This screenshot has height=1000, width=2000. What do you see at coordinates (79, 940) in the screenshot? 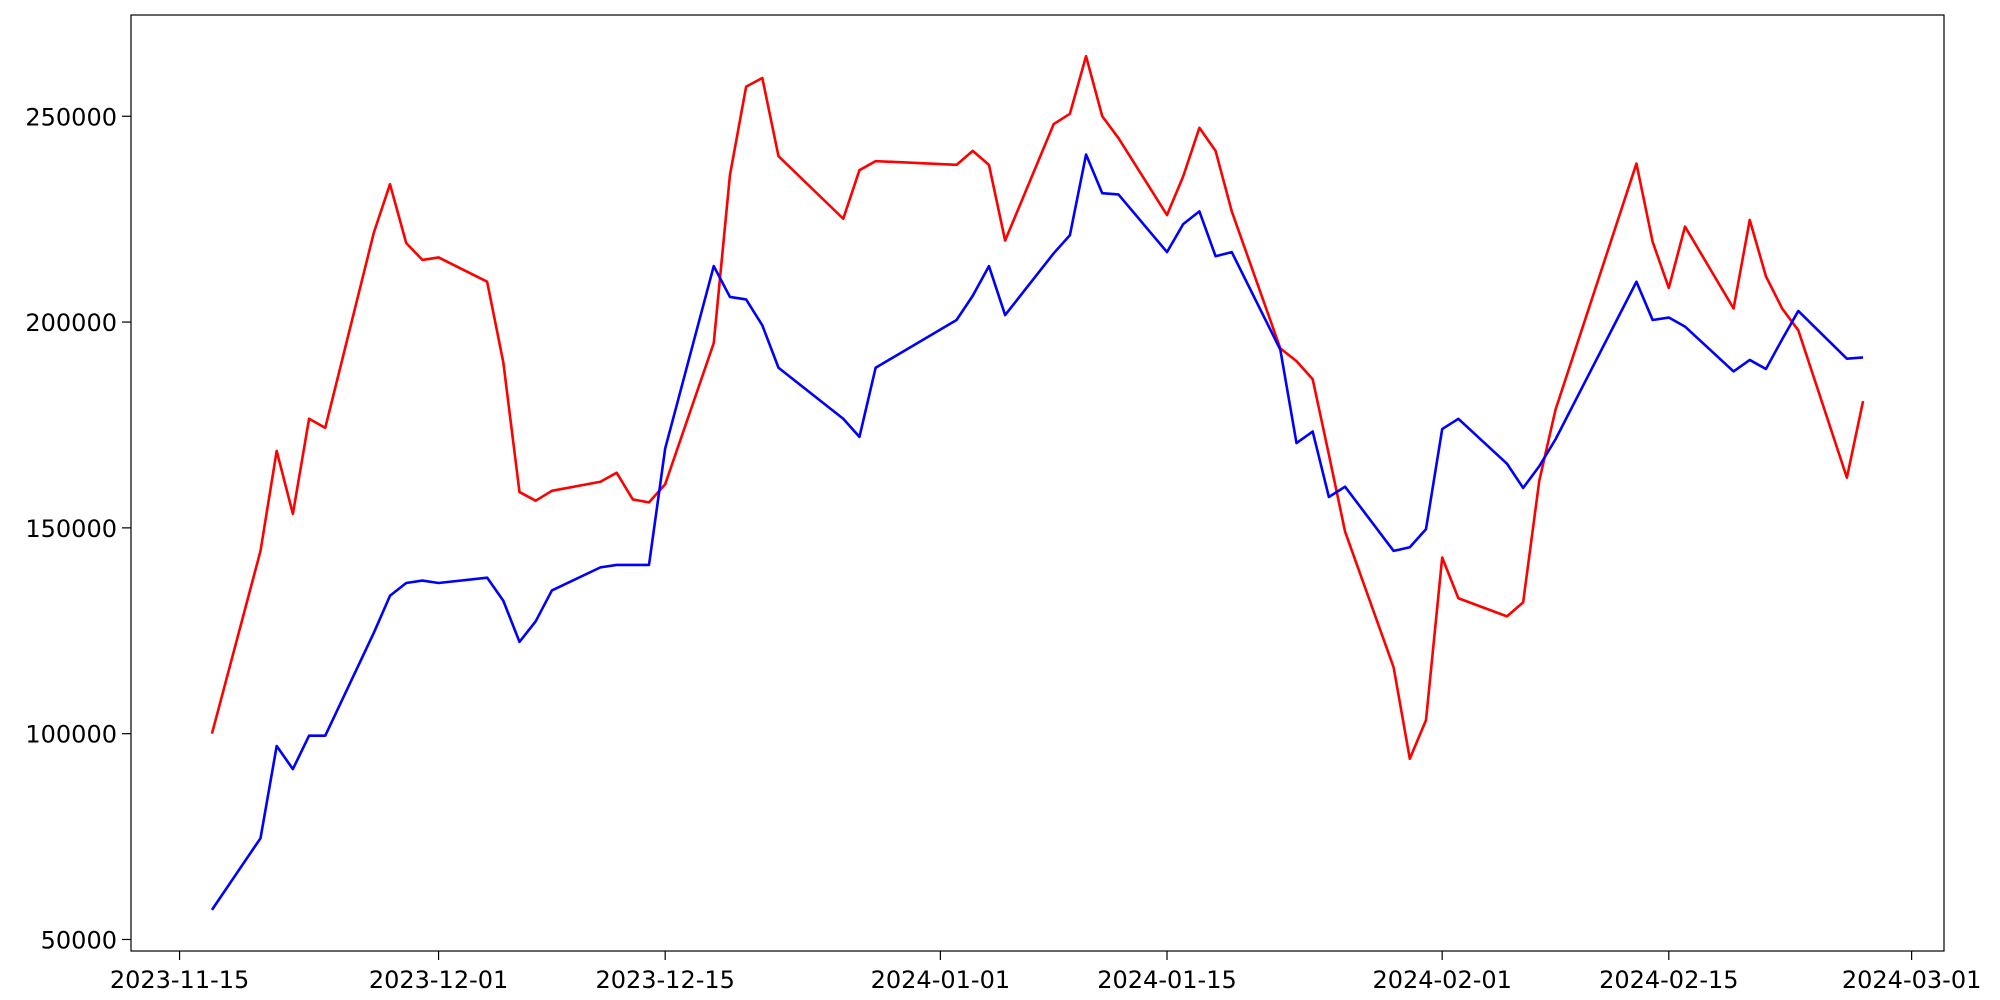
I see `y-tick-label: 50000` at bounding box center [79, 940].